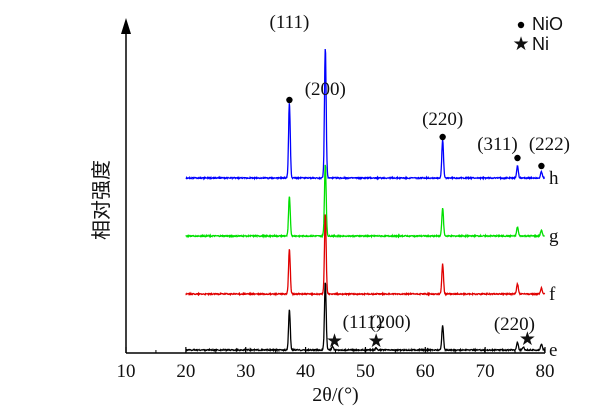 This screenshot has height=411, width=614. What do you see at coordinates (365, 255) in the screenshot?
I see `series-line-f` at bounding box center [365, 255].